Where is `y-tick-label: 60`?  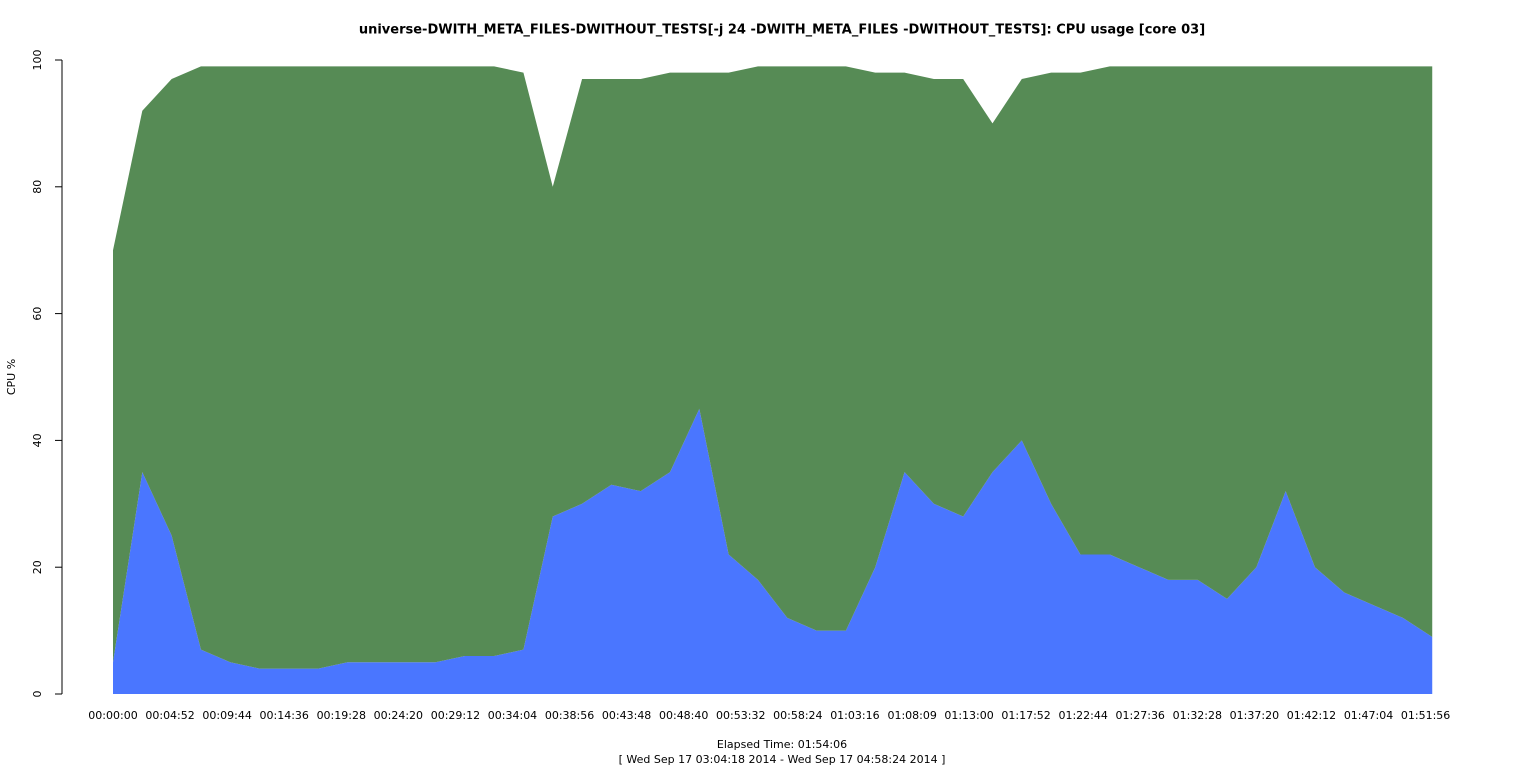 y-tick-label: 60 is located at coordinates (37, 314).